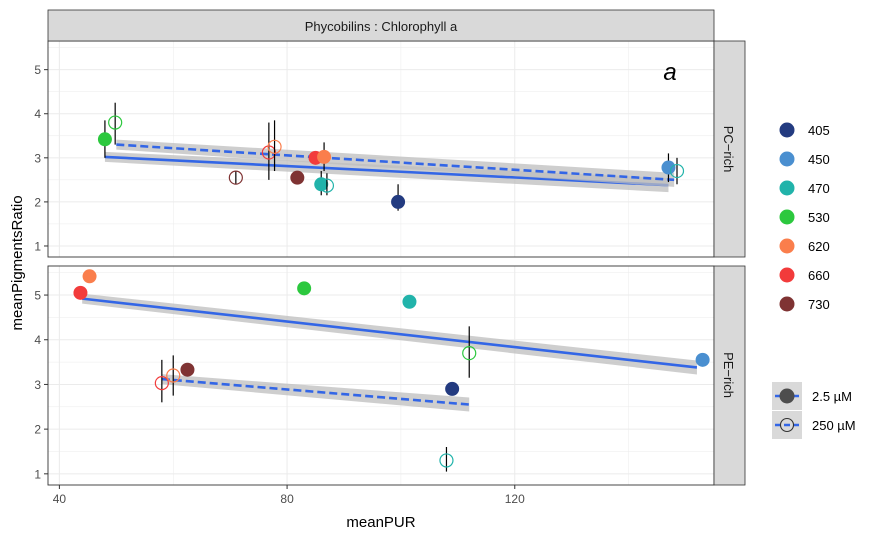 This screenshot has height=540, width=875. I want to click on legend-label-405: 405, so click(819, 130).